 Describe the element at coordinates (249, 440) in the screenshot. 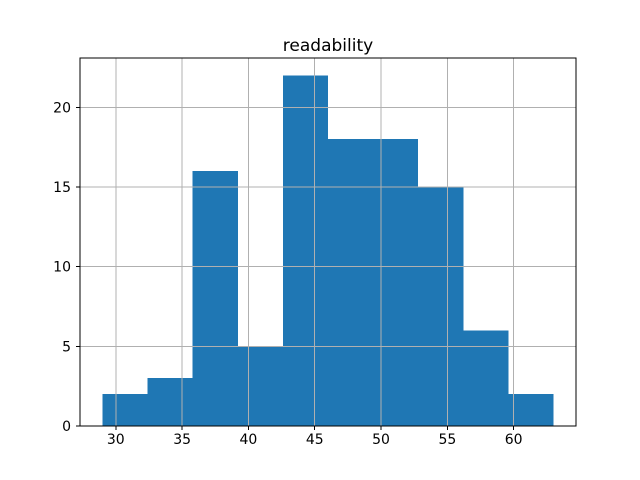

I see `x-tick-label: 40` at that location.